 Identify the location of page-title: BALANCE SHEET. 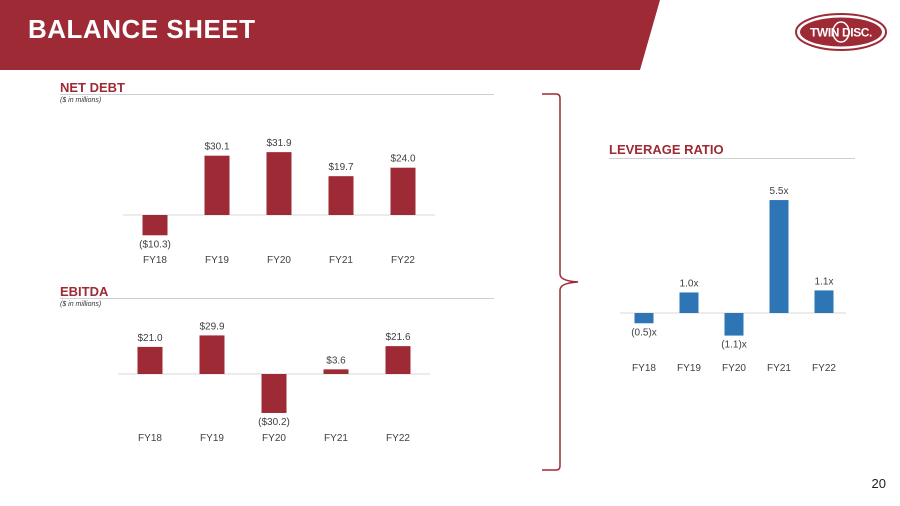
(142, 29).